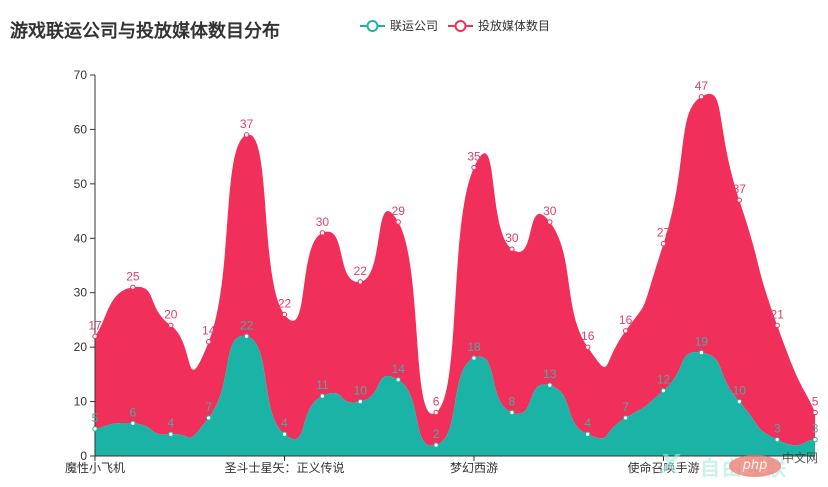 This screenshot has height=487, width=828. I want to click on x-tick-label: 魔性小飞机, so click(95, 467).